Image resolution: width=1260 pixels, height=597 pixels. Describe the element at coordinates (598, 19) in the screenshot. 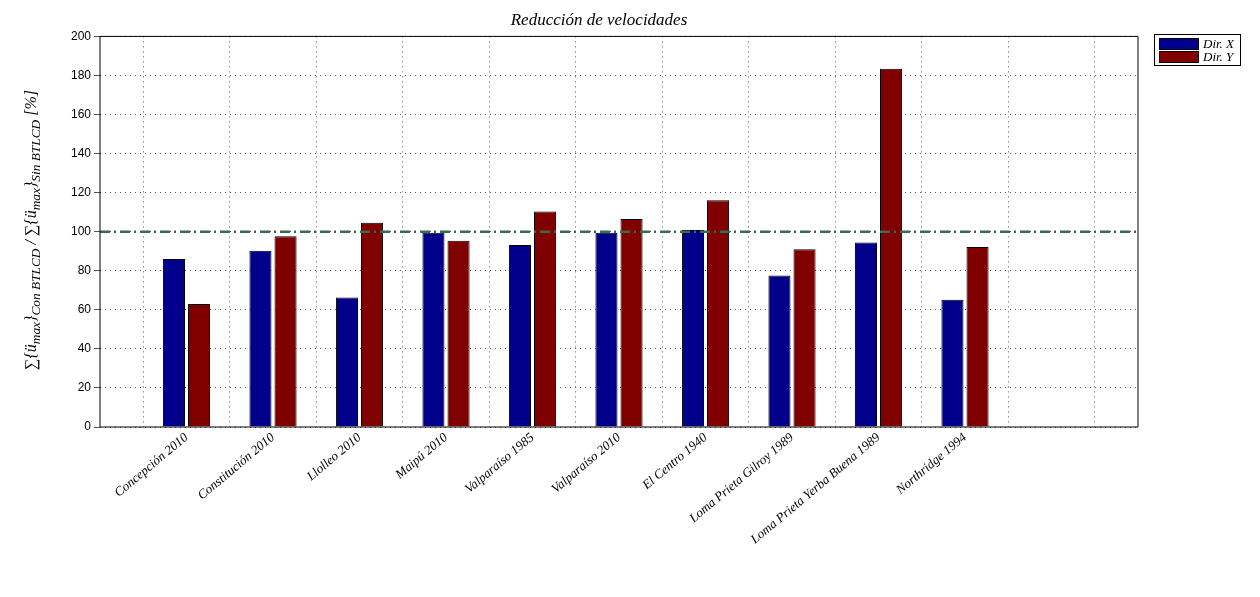

I see `chart-title: Reducción de velocidades` at that location.